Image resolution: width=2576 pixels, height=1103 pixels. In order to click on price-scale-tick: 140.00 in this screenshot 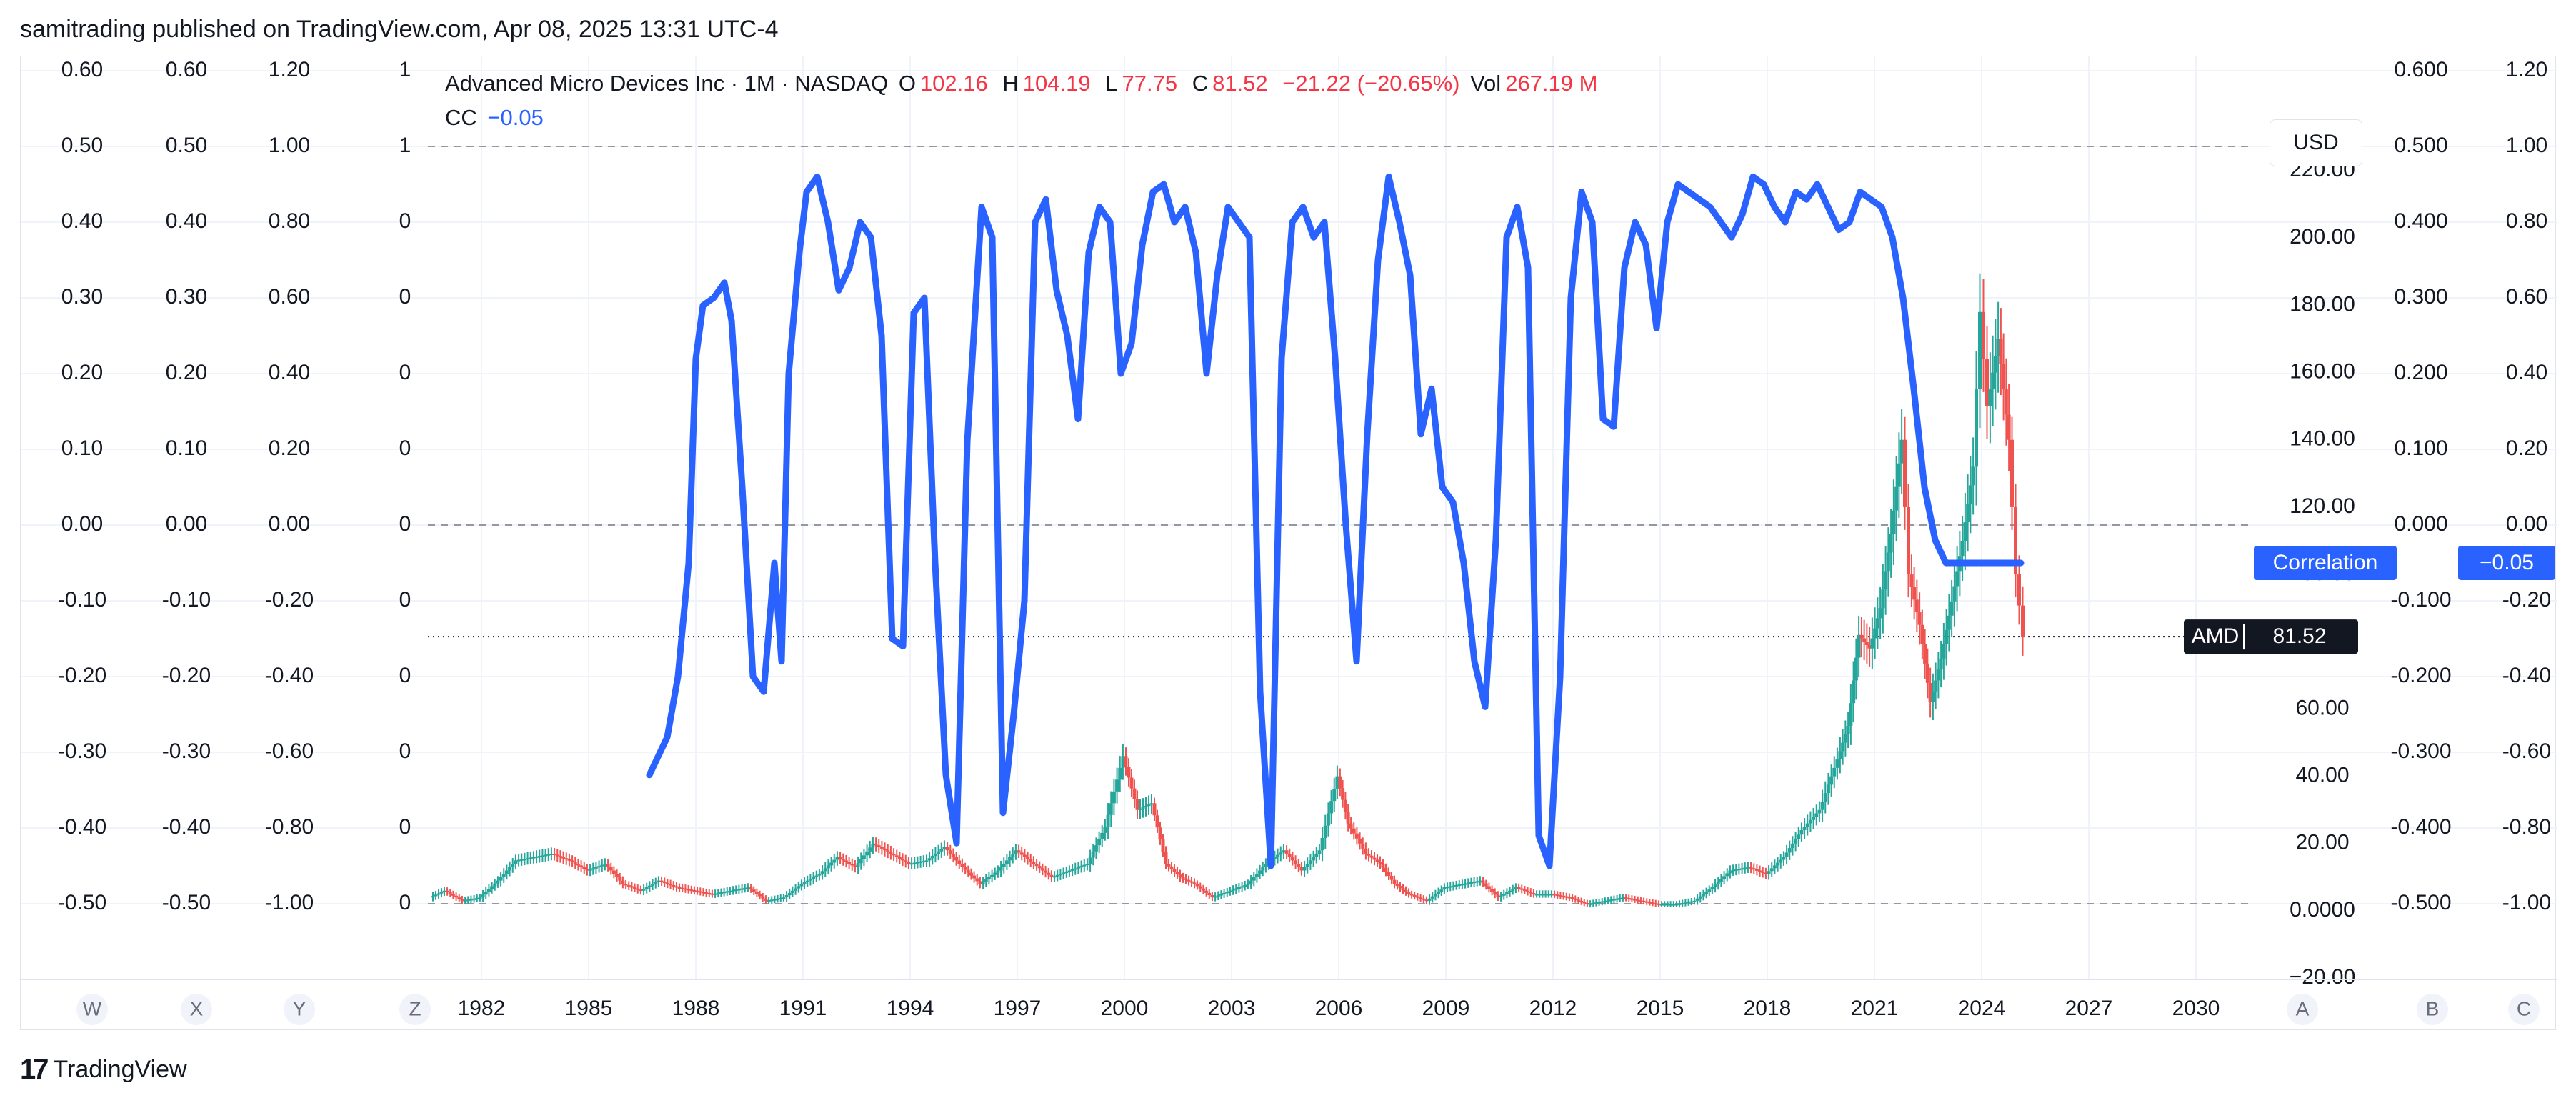, I will do `click(2322, 439)`.